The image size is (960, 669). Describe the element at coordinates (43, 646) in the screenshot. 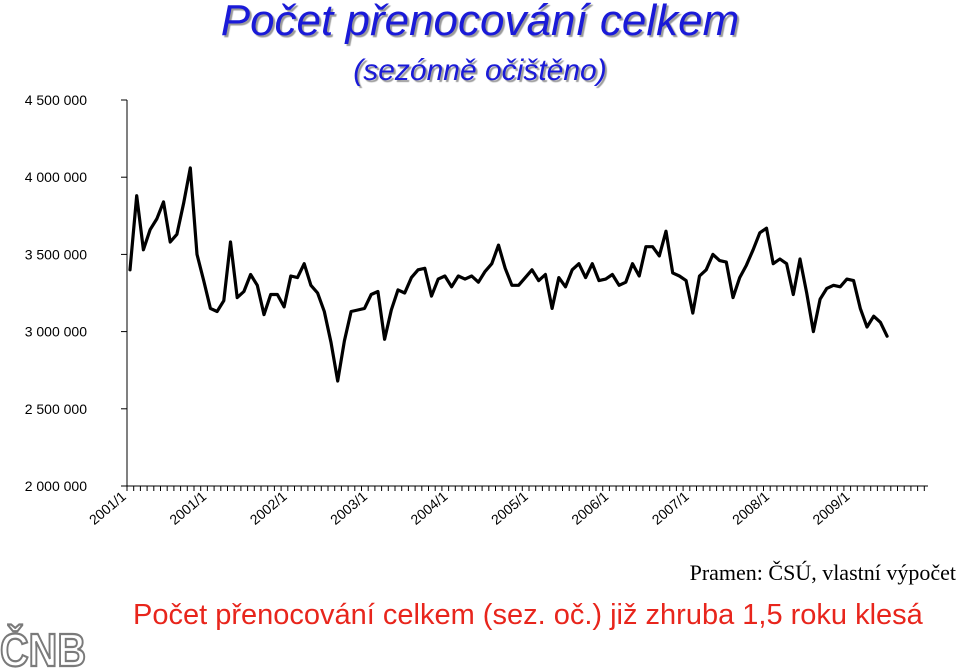

I see `cnb-logo-text: ČNB` at that location.